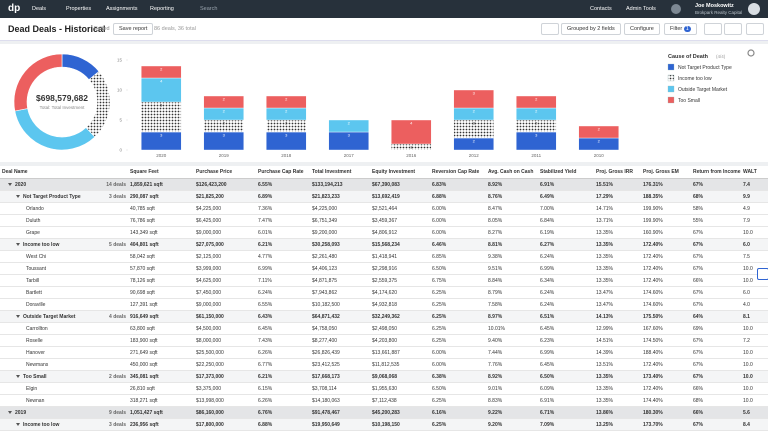 Image resolution: width=768 pixels, height=432 pixels. I want to click on nav-item: Admin Tools, so click(641, 9).